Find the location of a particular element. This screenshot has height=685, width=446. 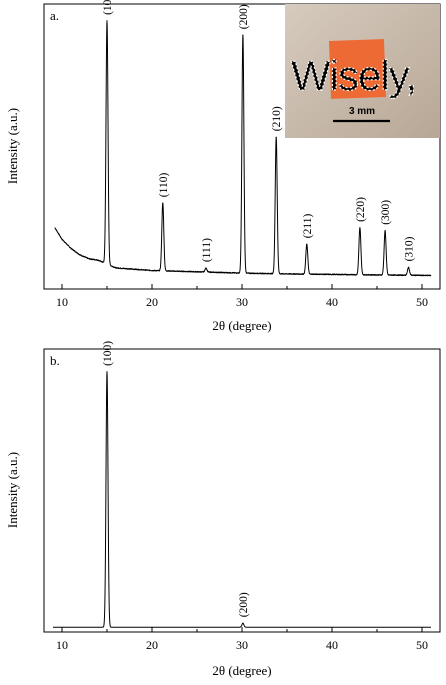

panel-b-peak-label: (200) is located at coordinates (244, 604).